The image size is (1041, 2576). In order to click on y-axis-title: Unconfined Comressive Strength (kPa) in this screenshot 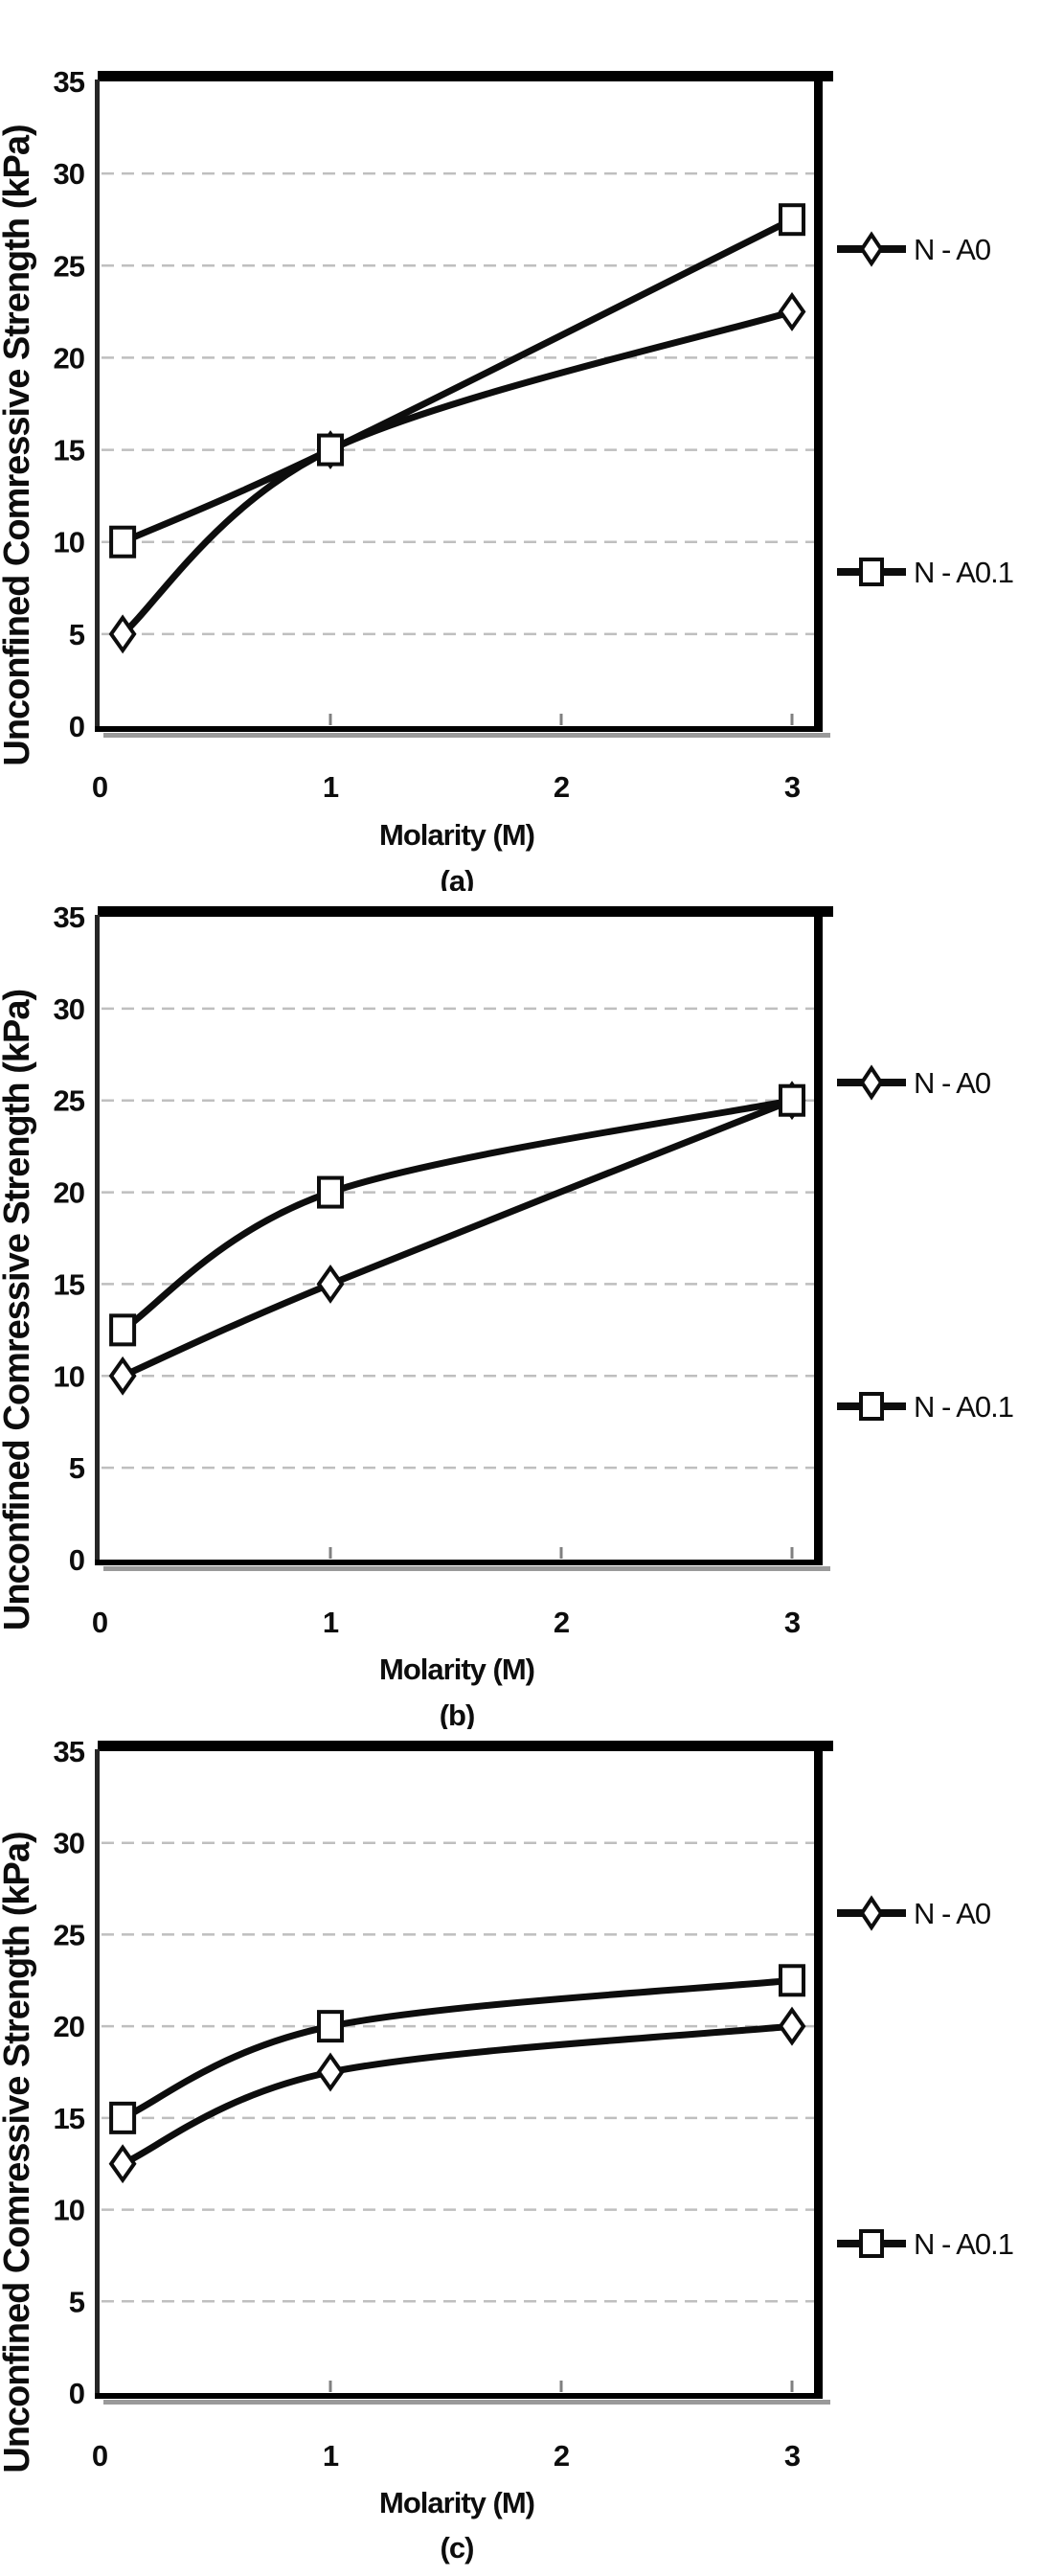, I will do `click(19, 1310)`.